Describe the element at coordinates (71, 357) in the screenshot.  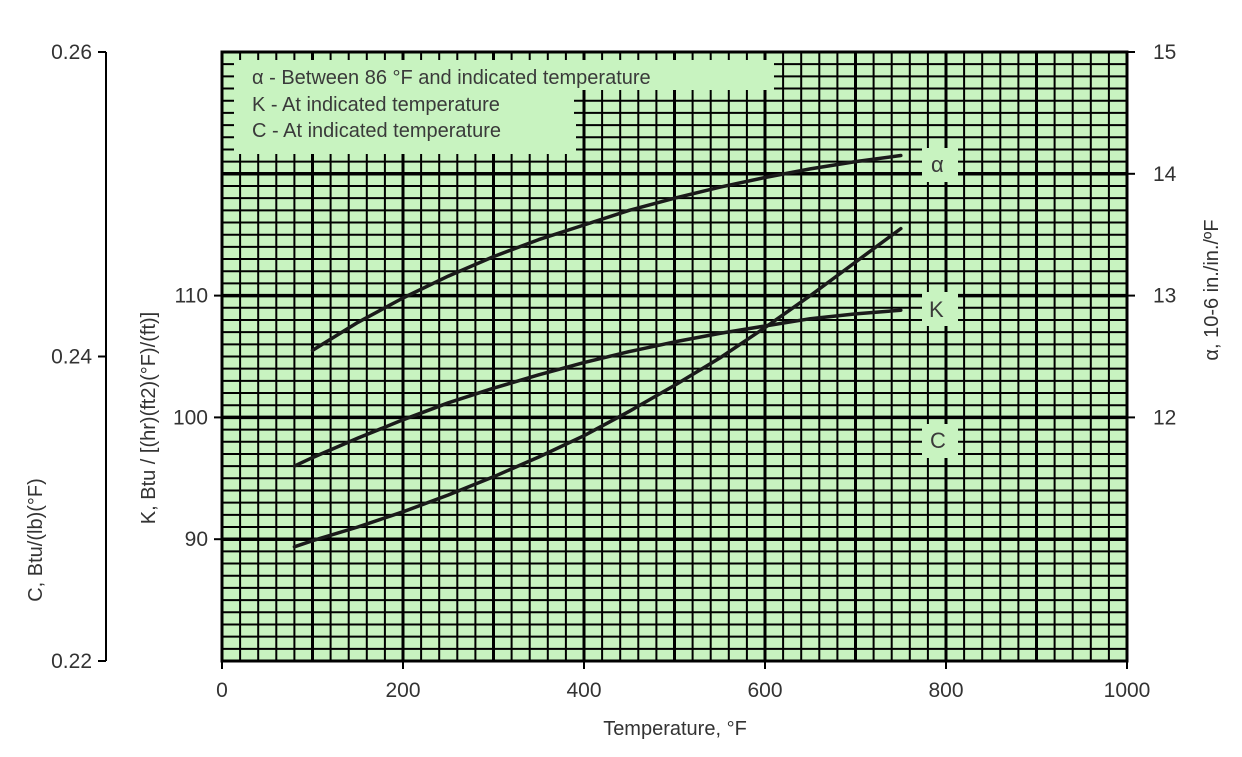
I see `c-axis-tick-label: 0.24` at that location.